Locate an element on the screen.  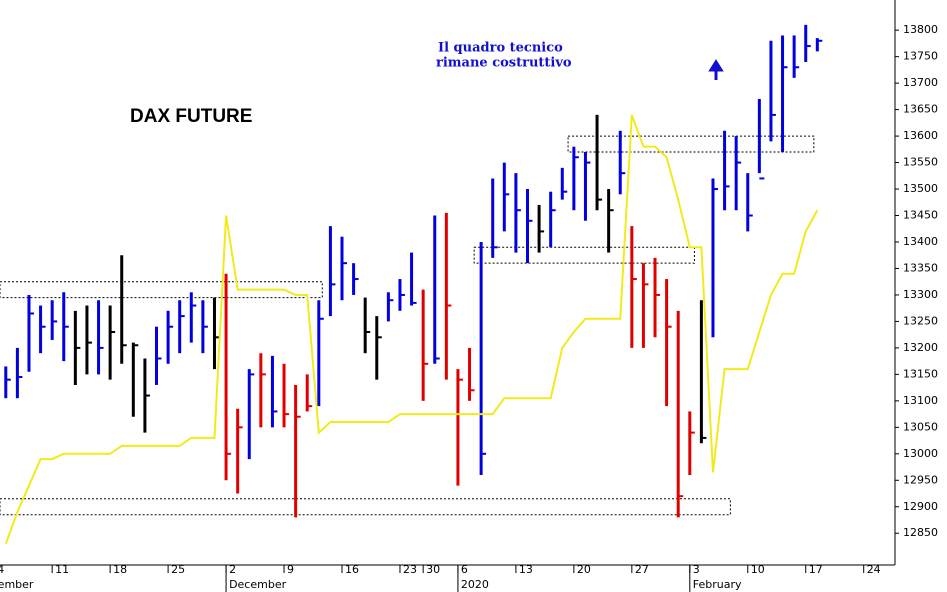
month-label: 2020 is located at coordinates (475, 584).